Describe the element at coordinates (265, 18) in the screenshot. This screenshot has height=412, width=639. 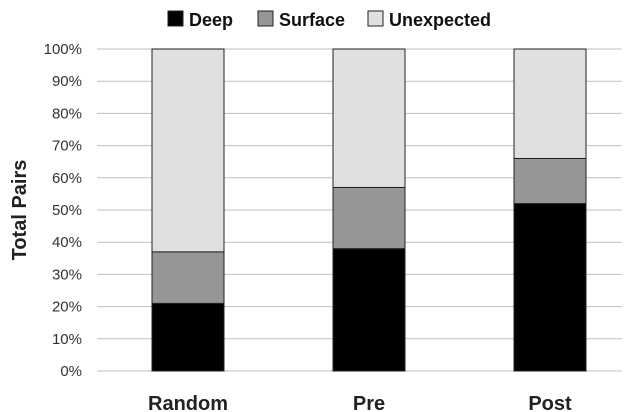
I see `legend-swatch-surface` at that location.